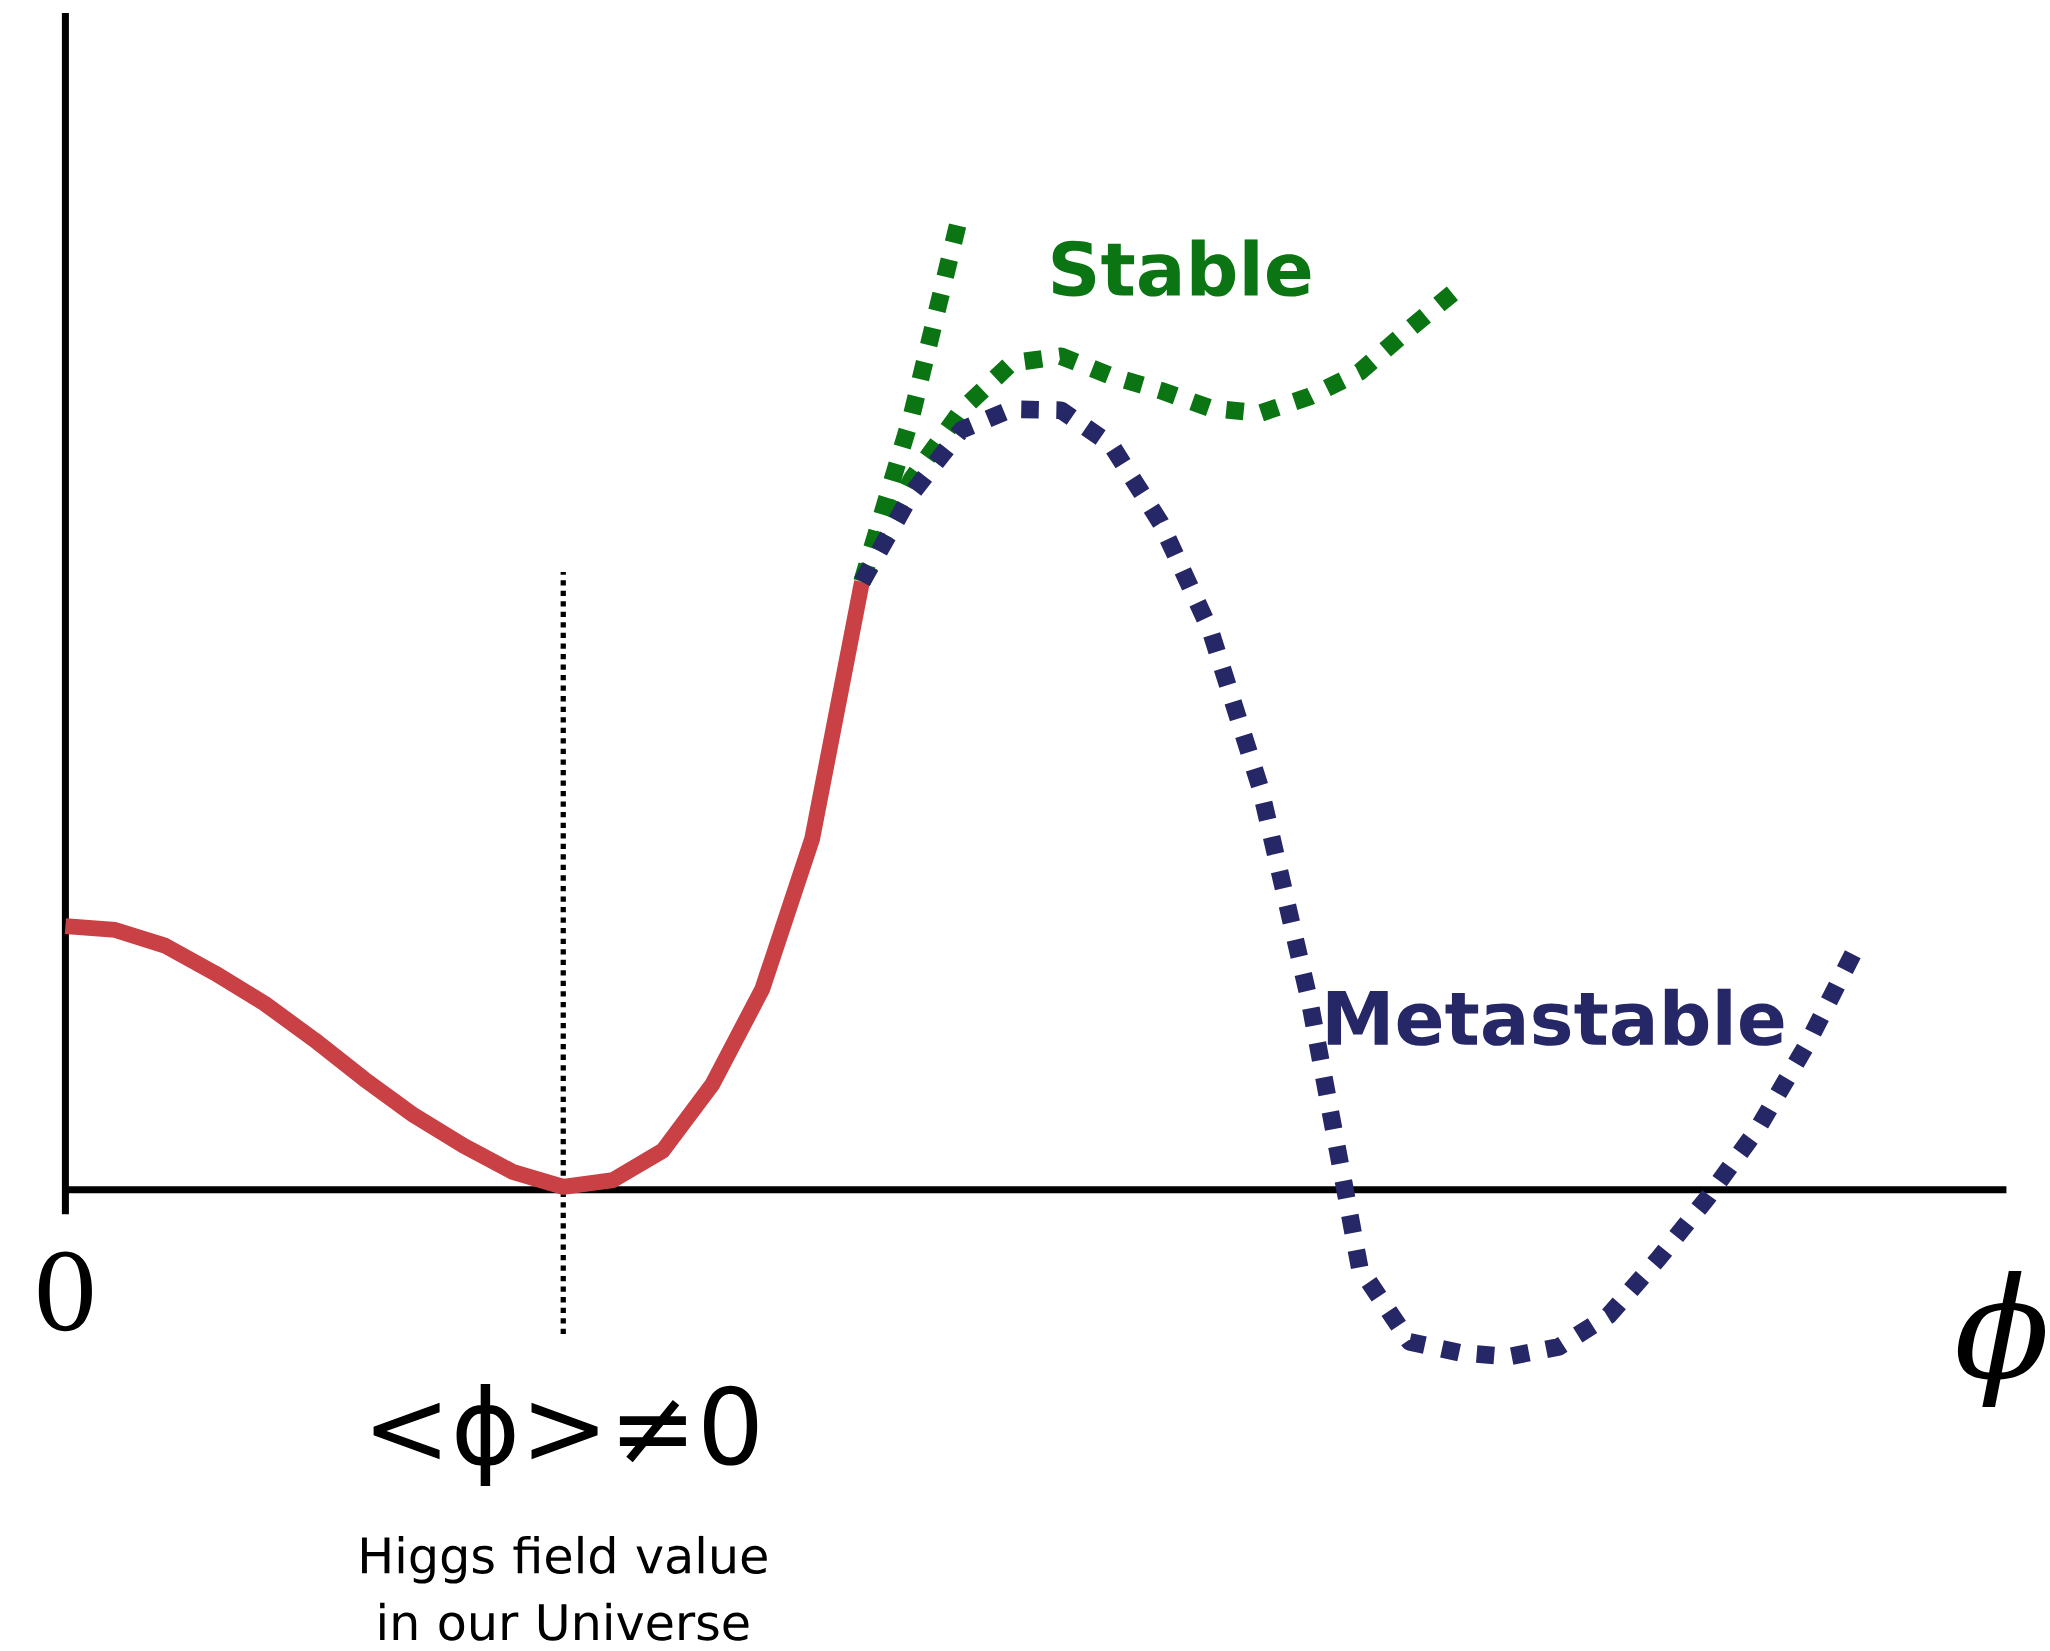  Describe the element at coordinates (2001, 1338) in the screenshot. I see `x-axis-title: ϕ` at that location.